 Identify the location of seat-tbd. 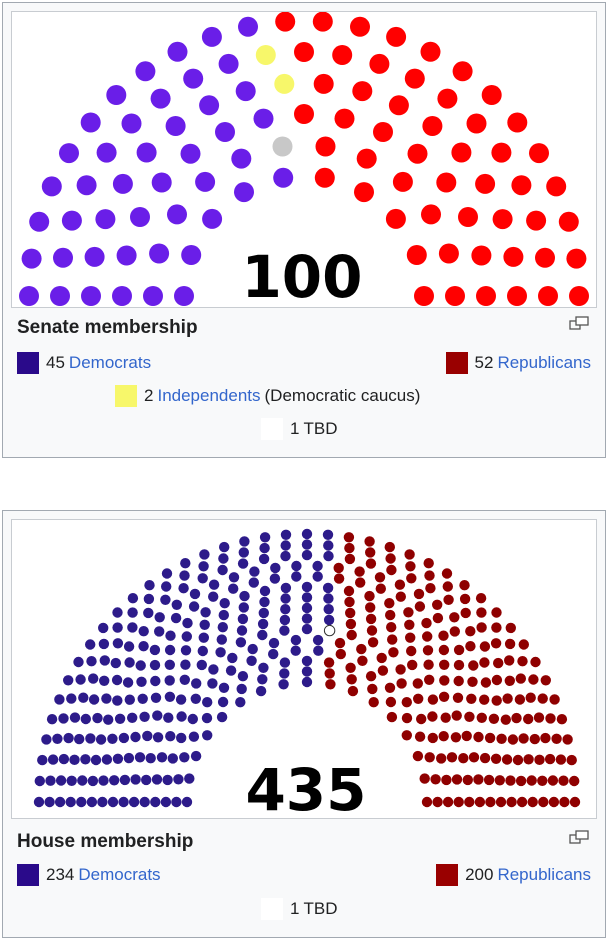
(282, 146).